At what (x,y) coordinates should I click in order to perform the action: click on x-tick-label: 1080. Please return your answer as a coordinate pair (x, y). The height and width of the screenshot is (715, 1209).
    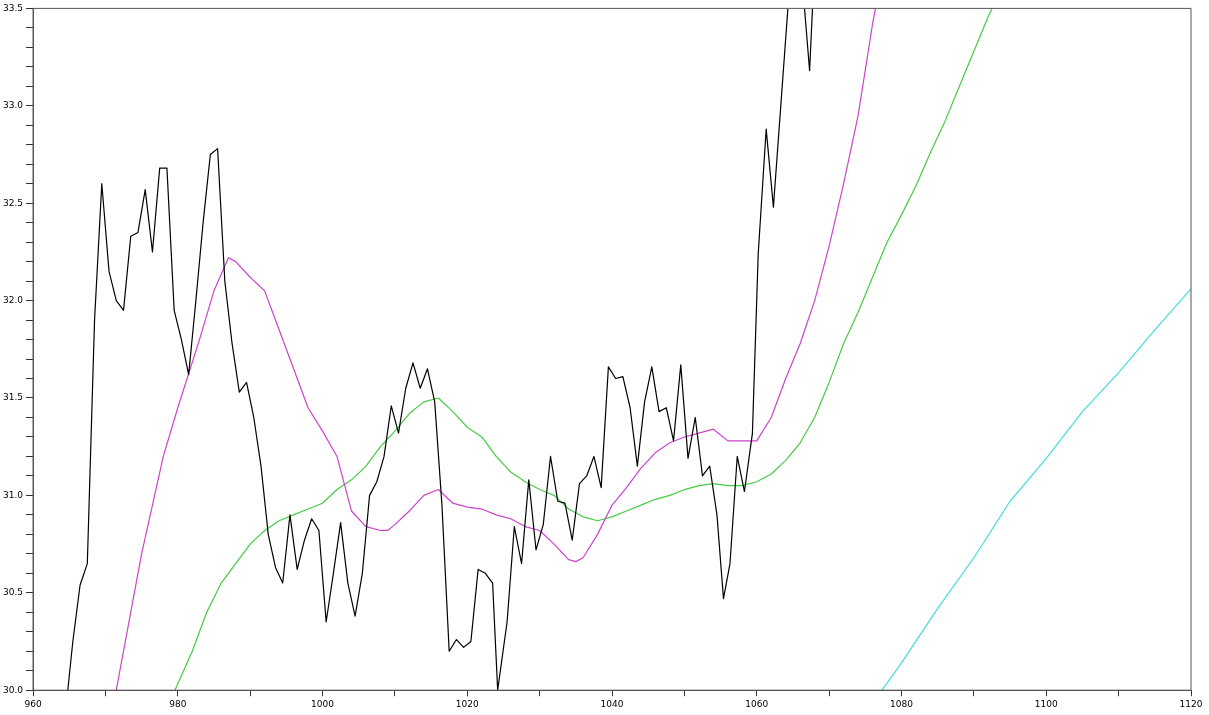
    Looking at the image, I should click on (902, 703).